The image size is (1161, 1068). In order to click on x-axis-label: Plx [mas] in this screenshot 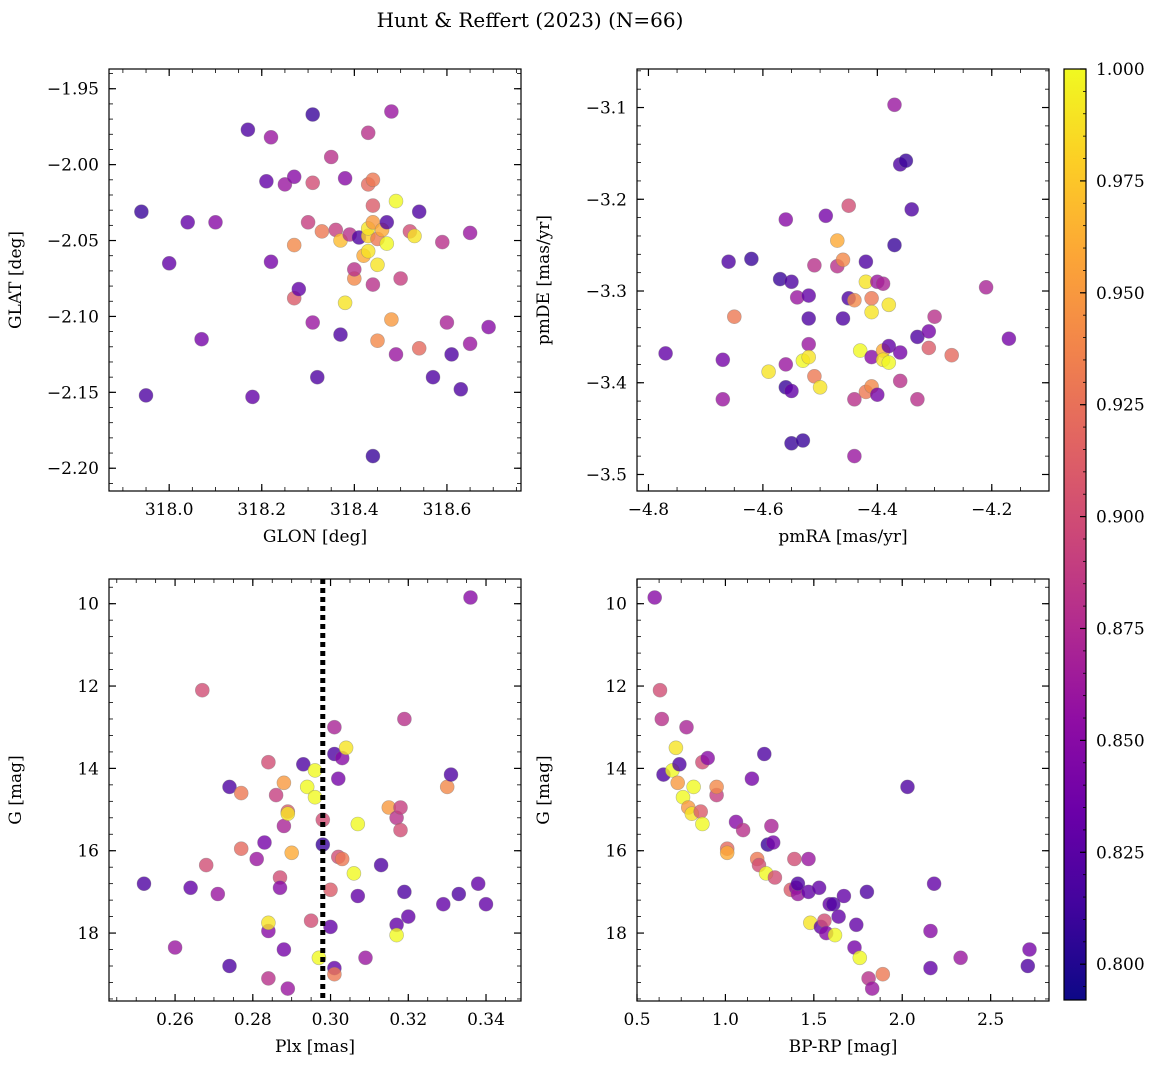, I will do `click(315, 1047)`.